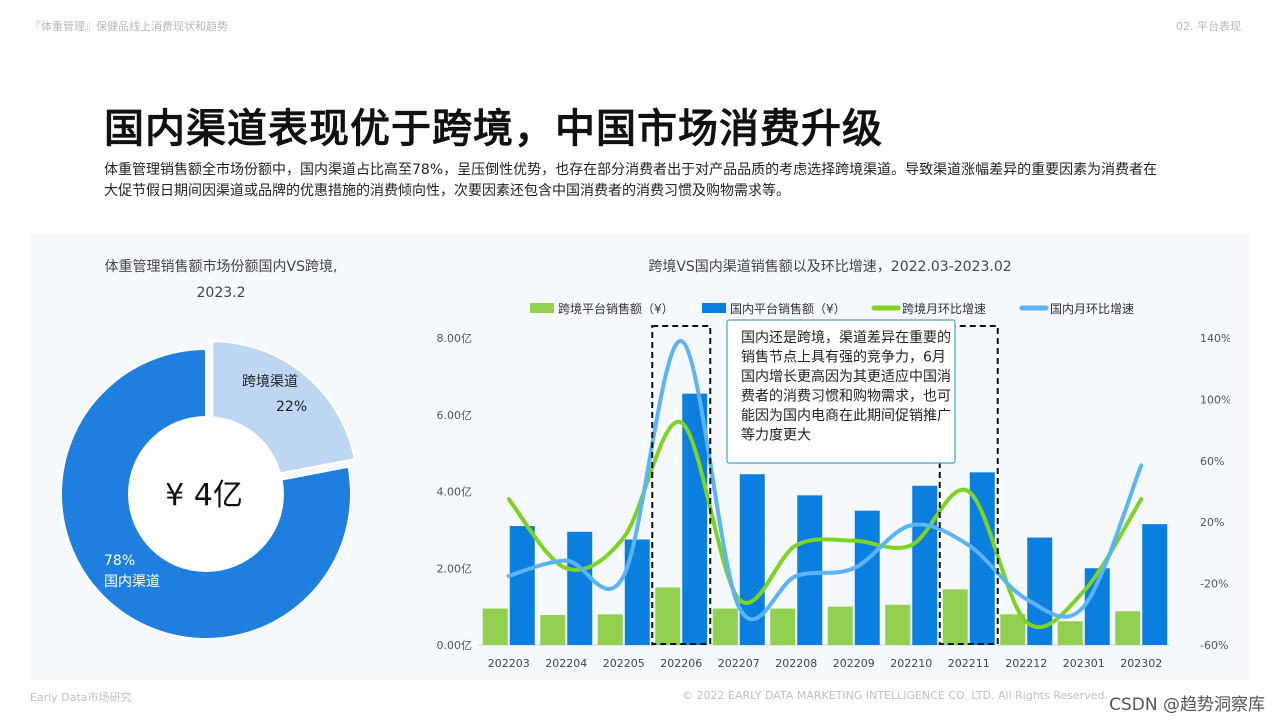 This screenshot has width=1279, height=720. I want to click on x-axis-tick-label: 202209, so click(854, 663).